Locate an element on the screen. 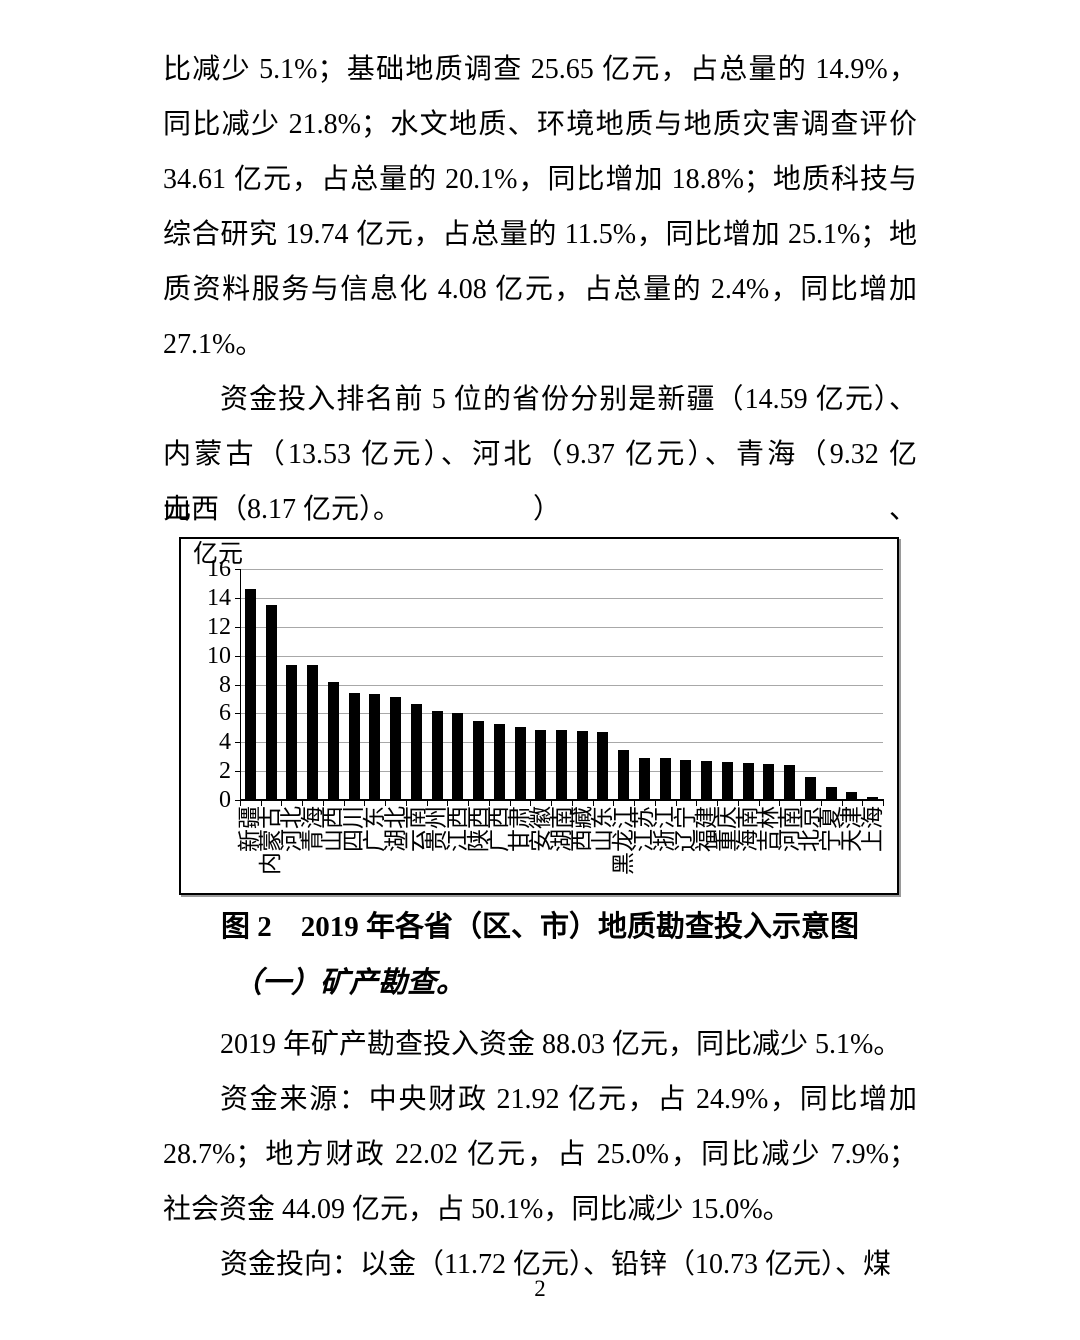 The width and height of the screenshot is (1080, 1340). text-line: 内蒙古（13.53 亿元）、河北（9.37 亿元）、青海（9.32 亿元）、 is located at coordinates (540, 482).